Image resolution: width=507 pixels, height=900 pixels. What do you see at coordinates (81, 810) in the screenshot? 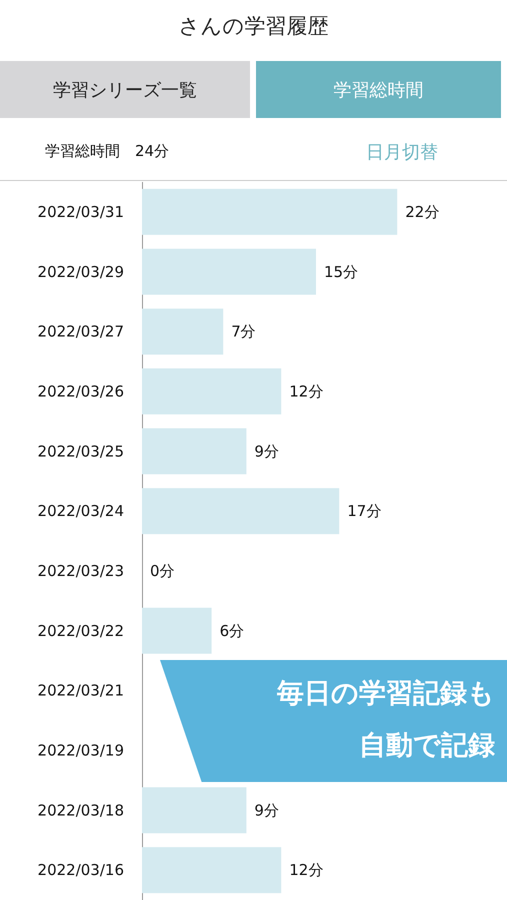
I see `y-tick-label: 2022/03/18` at bounding box center [81, 810].